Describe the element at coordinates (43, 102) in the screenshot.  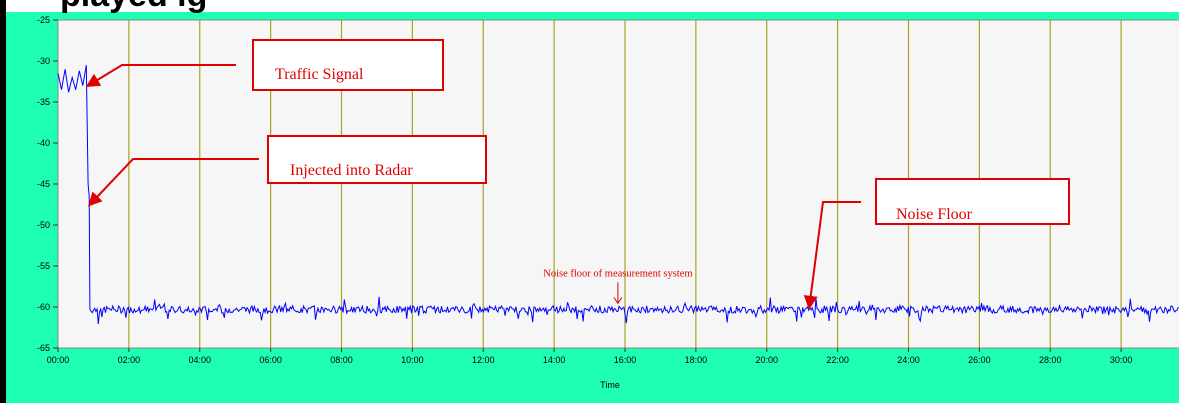
I see `y-tick-label: -35` at that location.